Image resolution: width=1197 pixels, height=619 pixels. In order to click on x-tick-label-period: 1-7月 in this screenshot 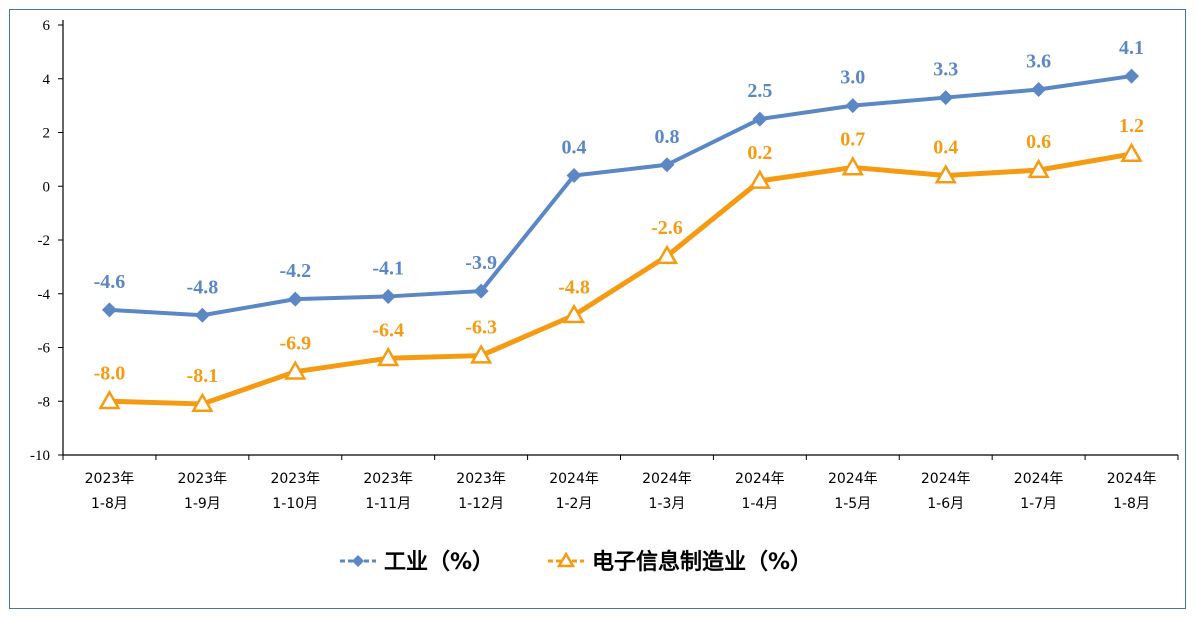, I will do `click(1038, 504)`.